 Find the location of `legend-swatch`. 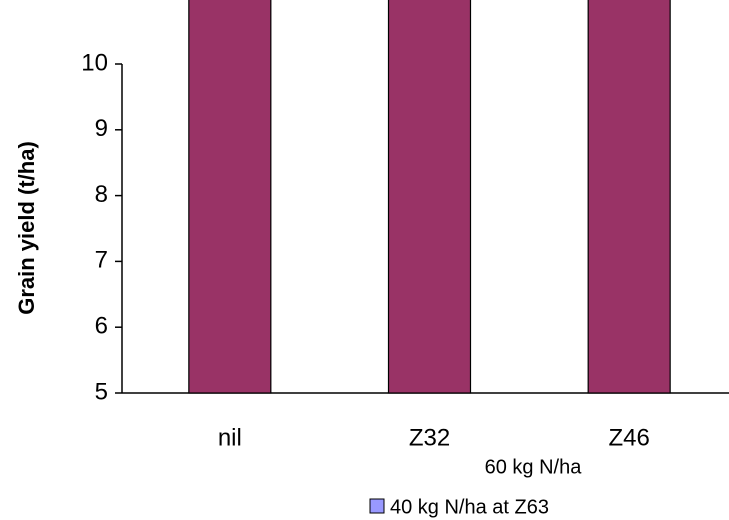

legend-swatch is located at coordinates (377, 506).